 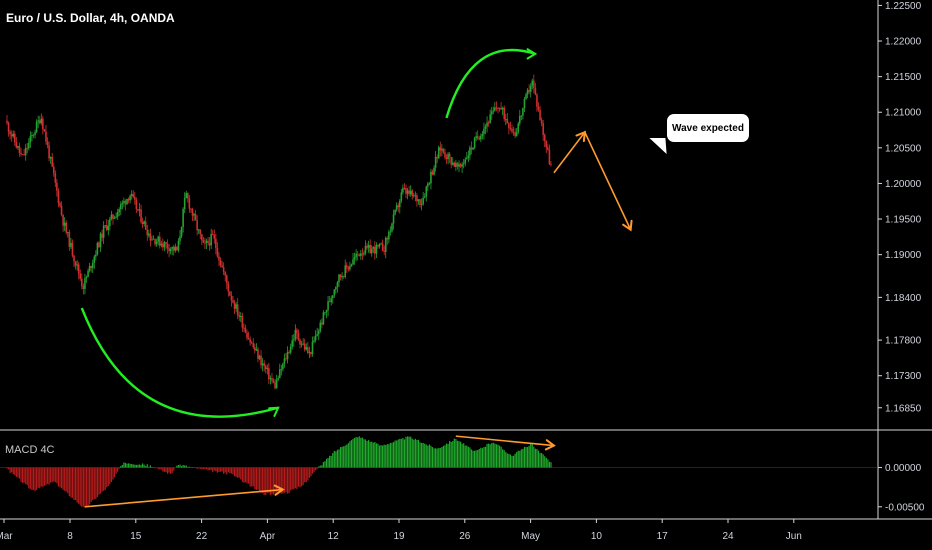 What do you see at coordinates (179, 362) in the screenshot?
I see `green-arc-bottom` at bounding box center [179, 362].